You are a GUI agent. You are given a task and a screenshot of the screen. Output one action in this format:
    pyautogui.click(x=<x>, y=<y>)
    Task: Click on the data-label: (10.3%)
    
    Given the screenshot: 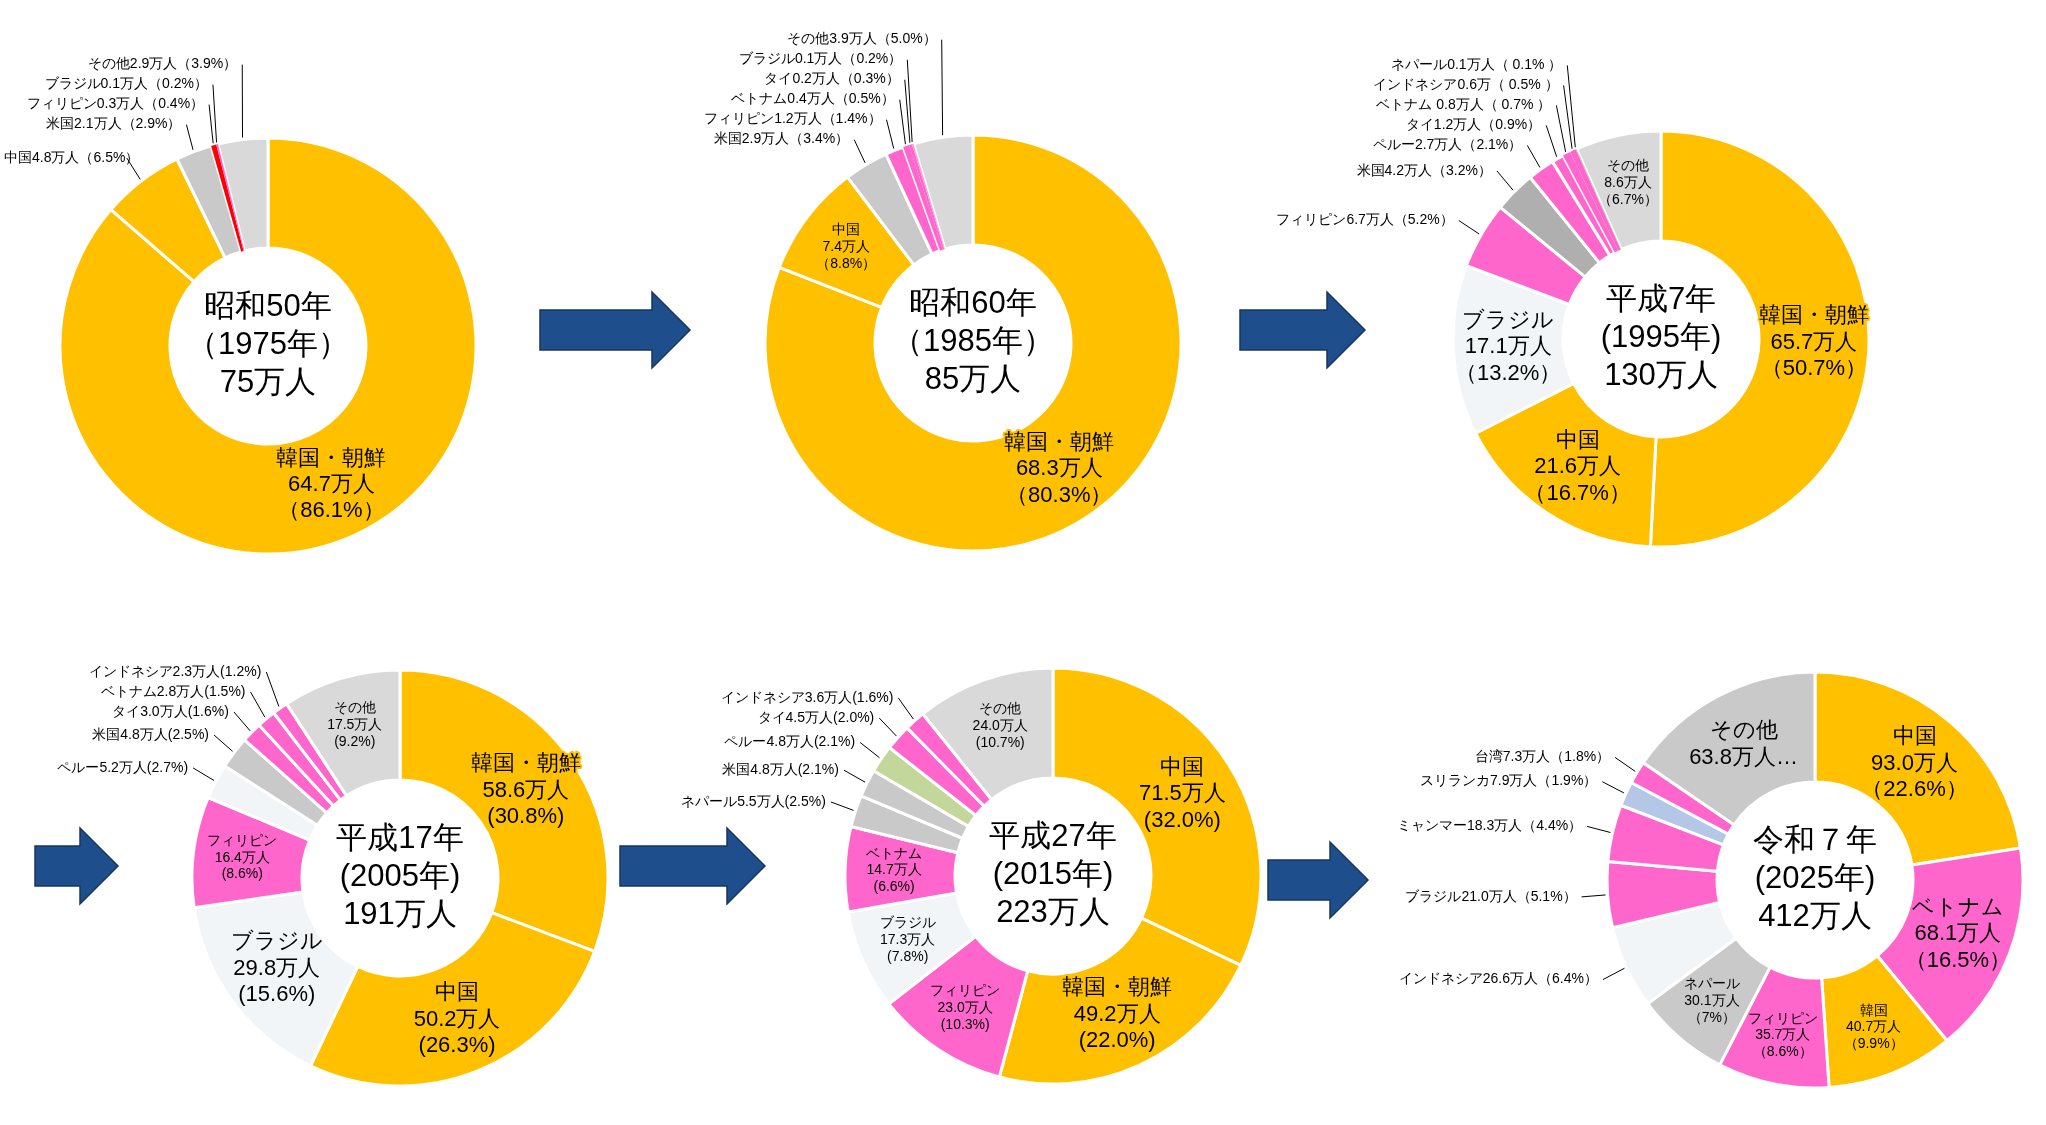 What is the action you would take?
    pyautogui.click(x=965, y=1024)
    